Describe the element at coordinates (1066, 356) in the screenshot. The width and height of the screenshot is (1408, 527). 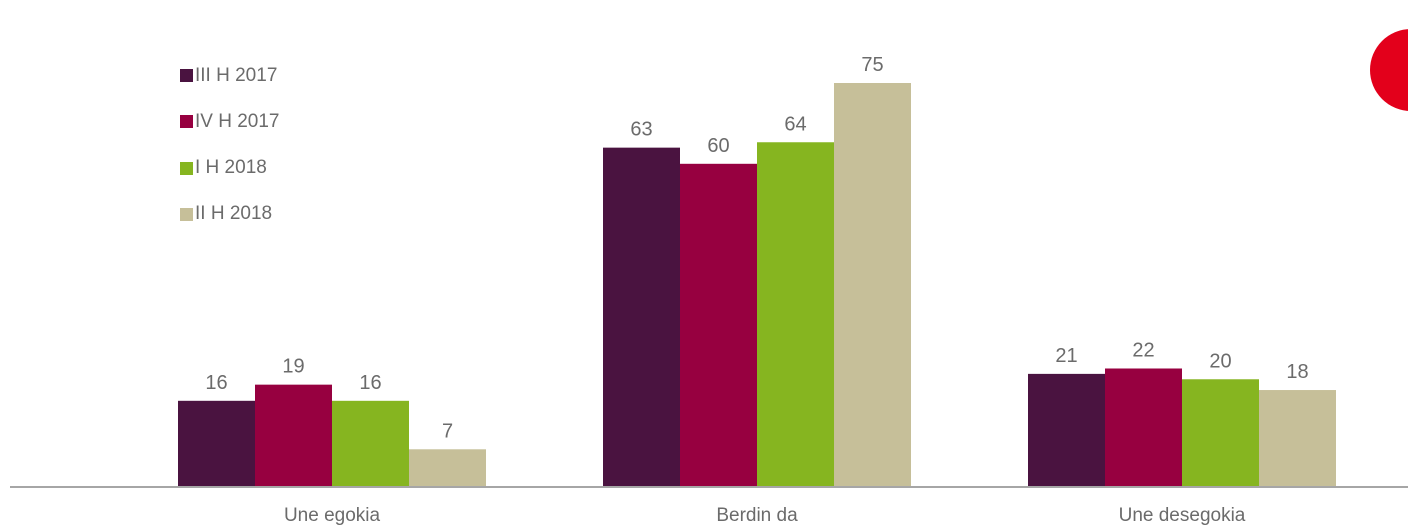
I see `bar-value-label: 21` at that location.